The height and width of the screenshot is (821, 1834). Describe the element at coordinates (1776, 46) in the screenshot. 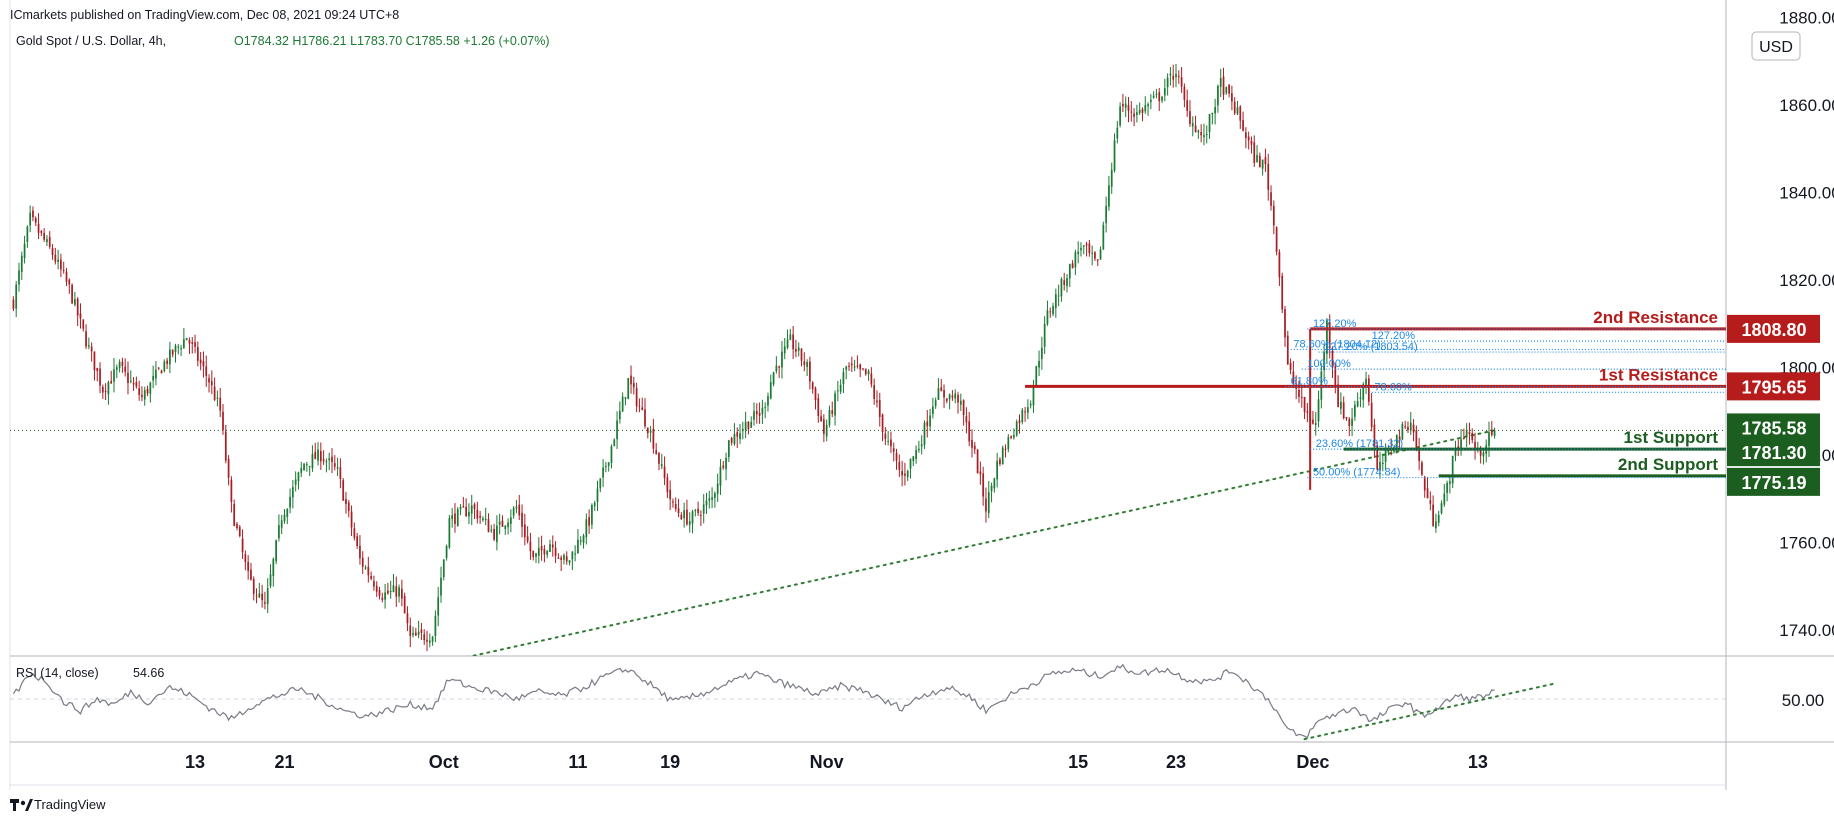

I see `currency-button` at that location.